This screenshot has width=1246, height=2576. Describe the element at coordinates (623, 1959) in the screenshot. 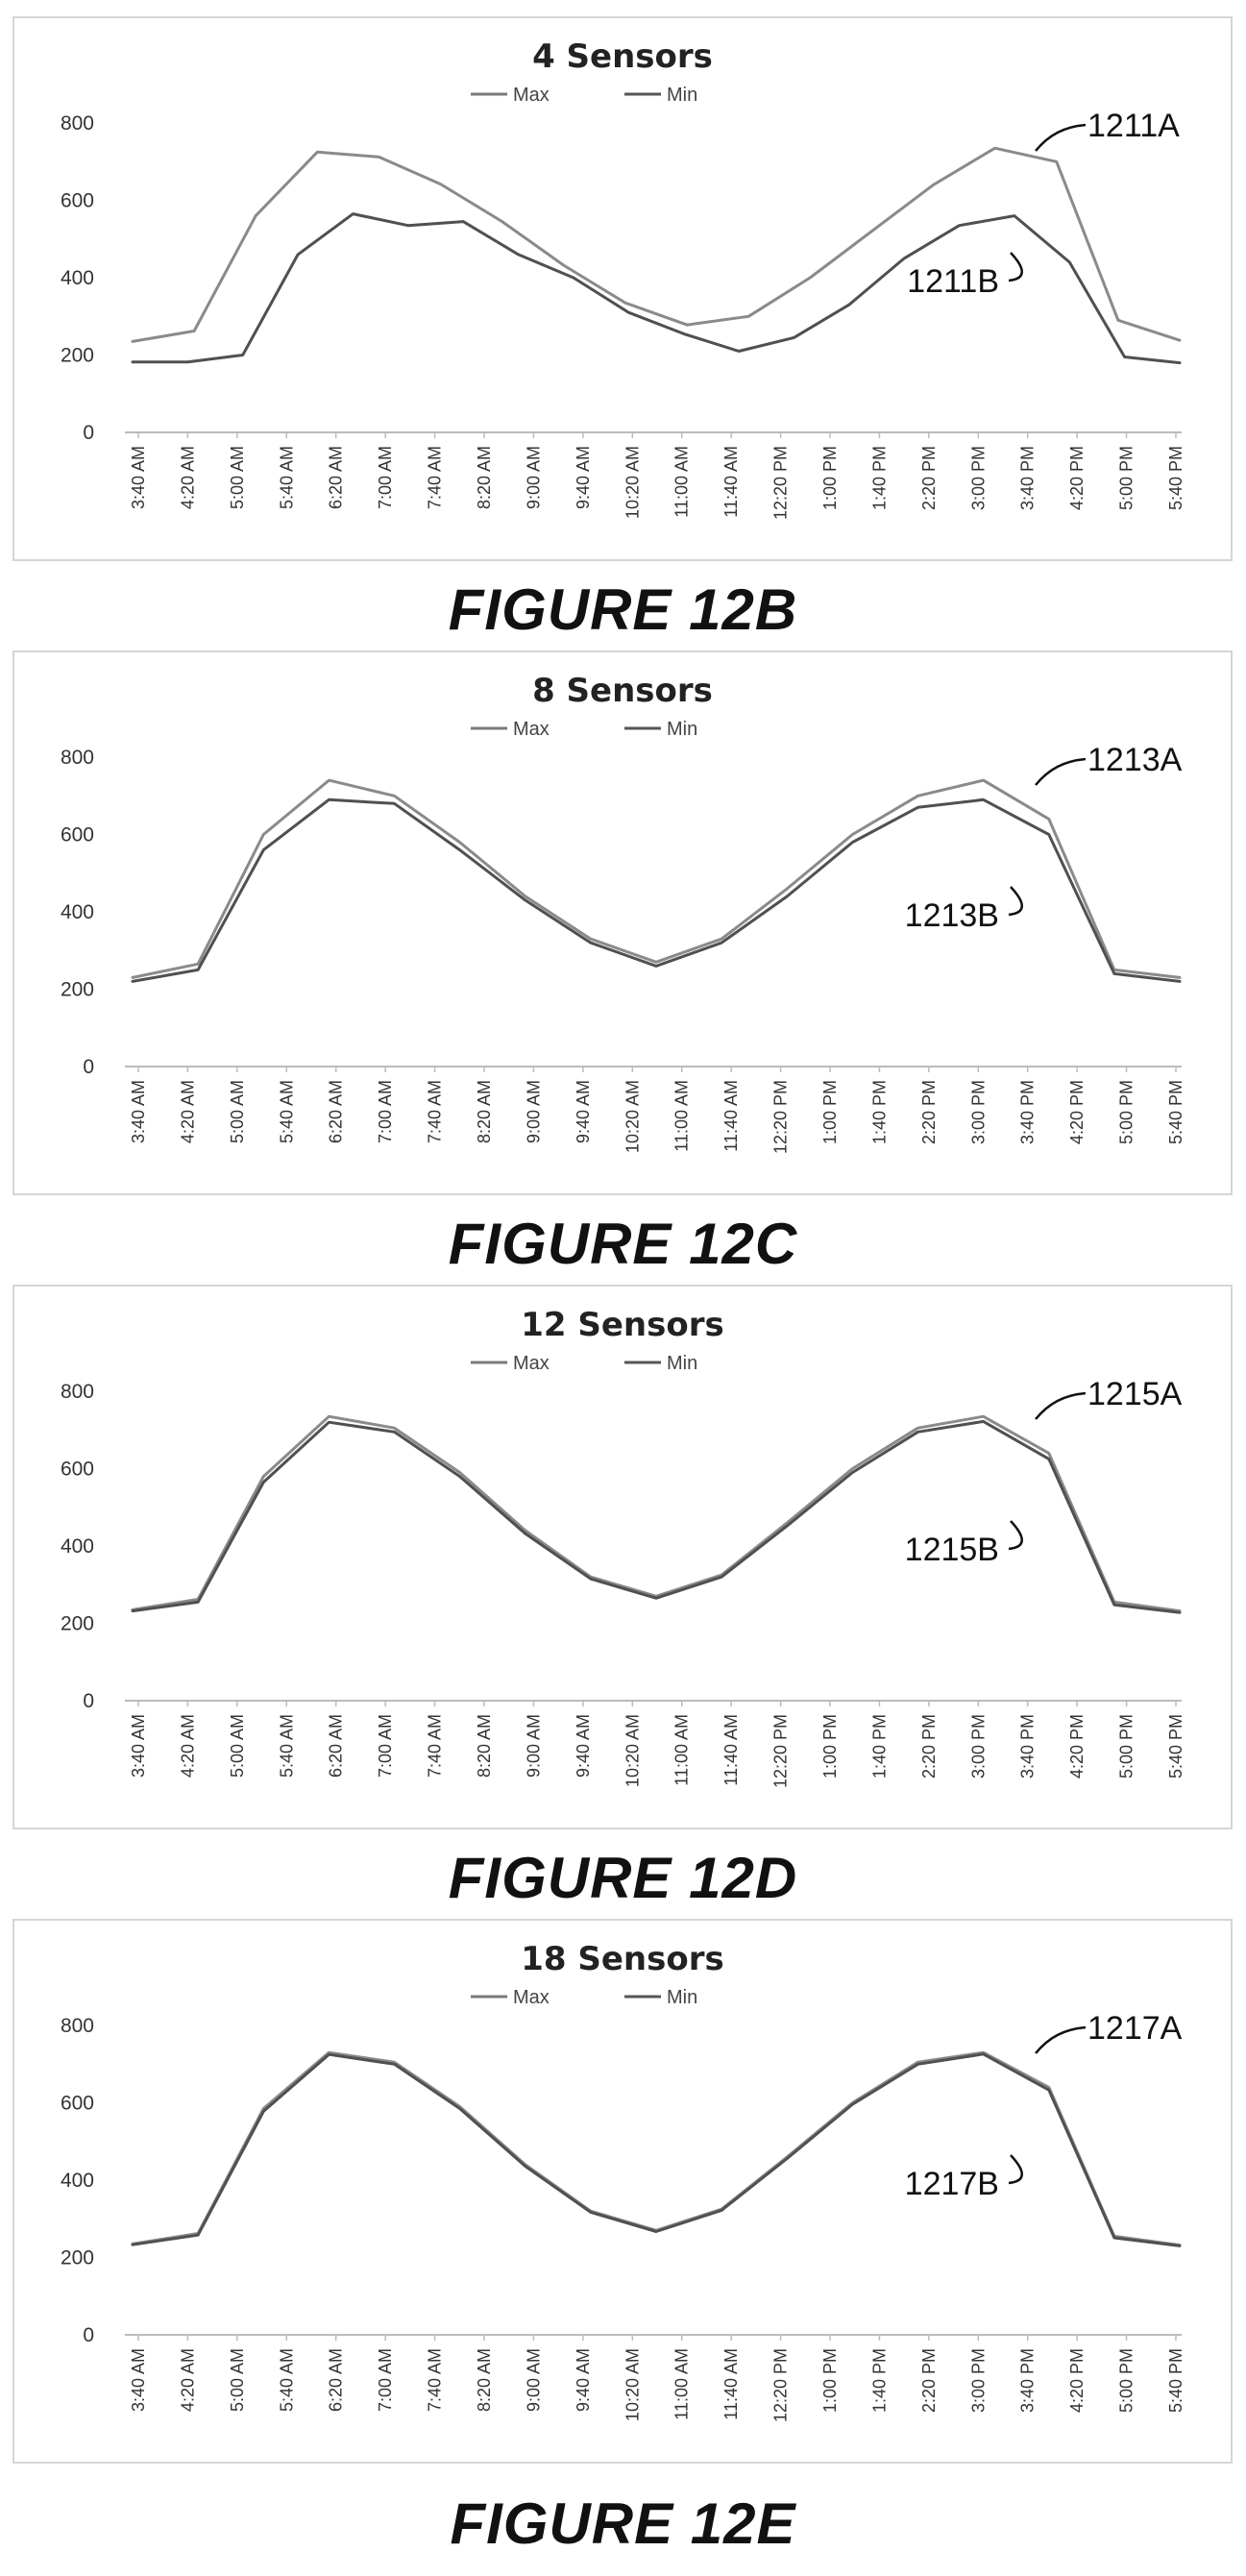

I see `chart-title: 18 Sensors` at that location.